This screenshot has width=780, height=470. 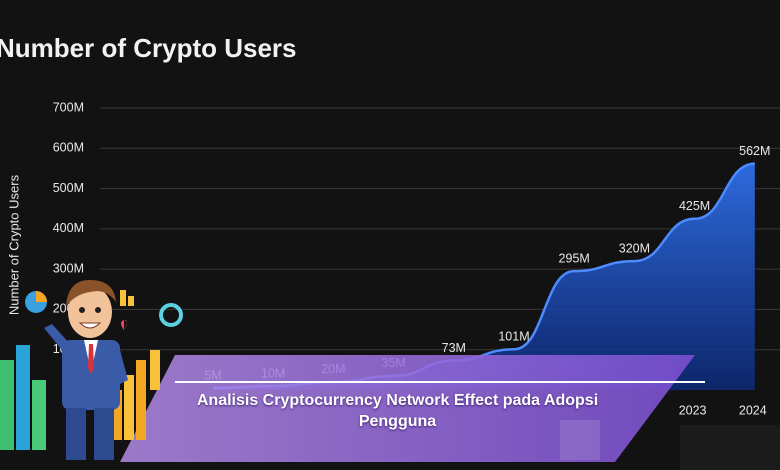 What do you see at coordinates (90, 325) in the screenshot?
I see `mouth` at bounding box center [90, 325].